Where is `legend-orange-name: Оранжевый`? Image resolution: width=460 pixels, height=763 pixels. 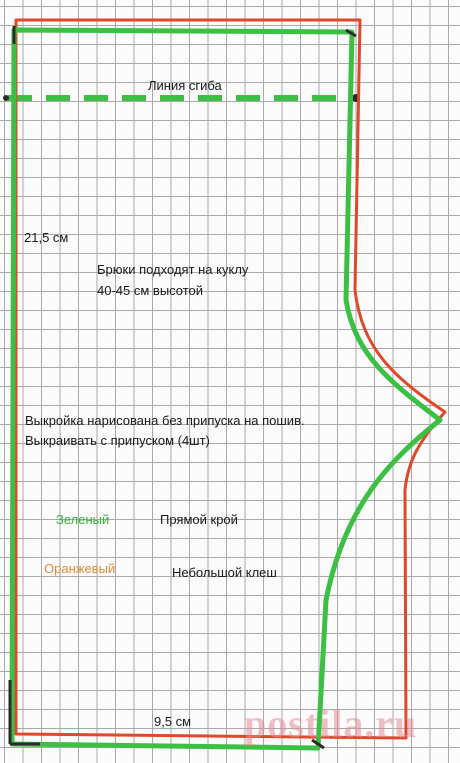
legend-orange-name: Оранжевый is located at coordinates (80, 568).